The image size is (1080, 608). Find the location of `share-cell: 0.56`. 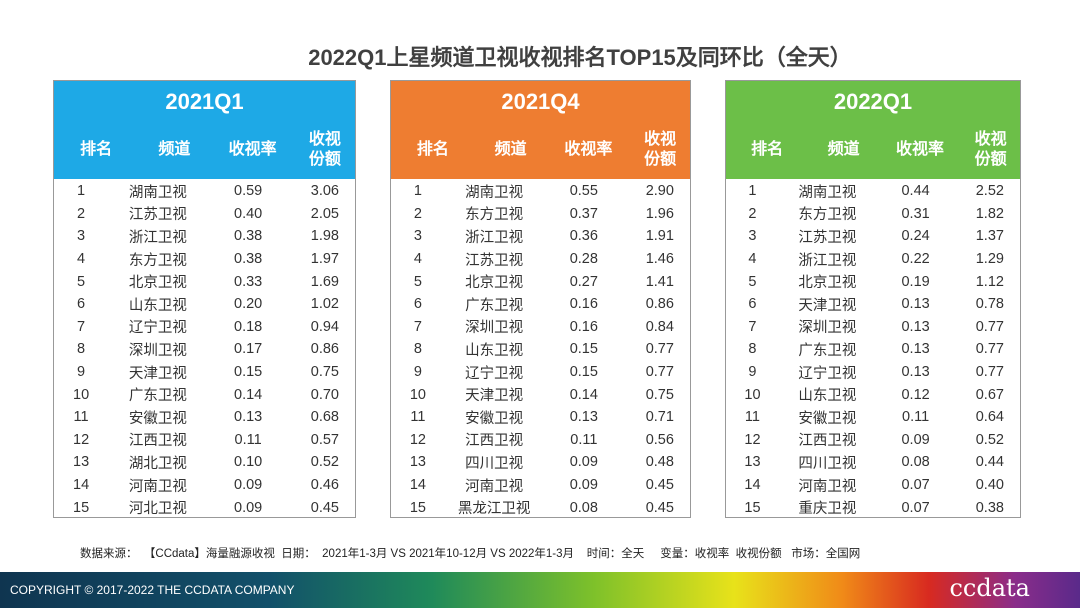

share-cell: 0.56 is located at coordinates (659, 439).